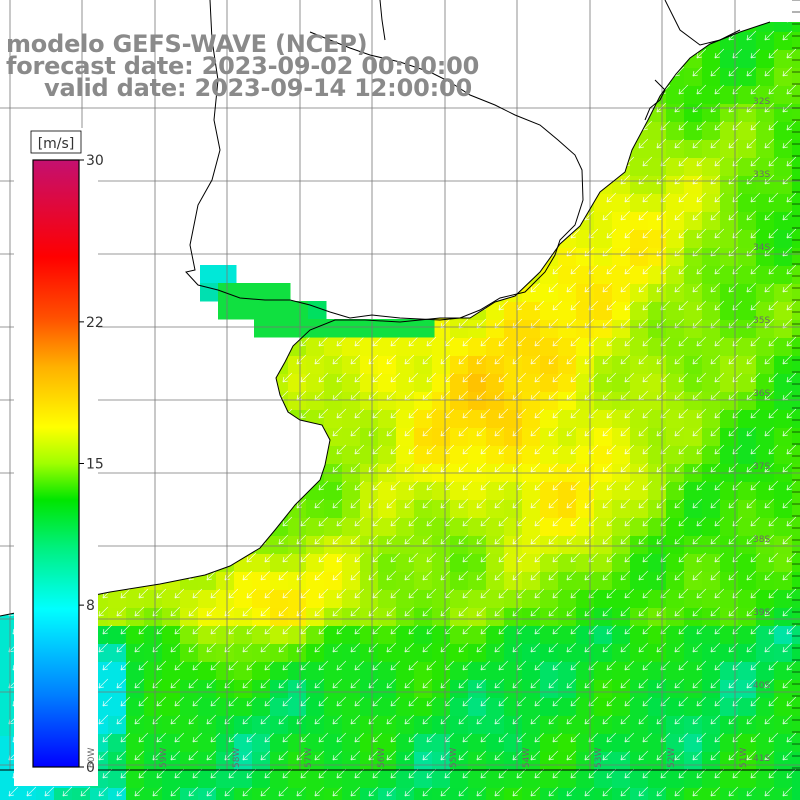 This screenshot has width=800, height=800. I want to click on latitude-label: 39S, so click(761, 613).